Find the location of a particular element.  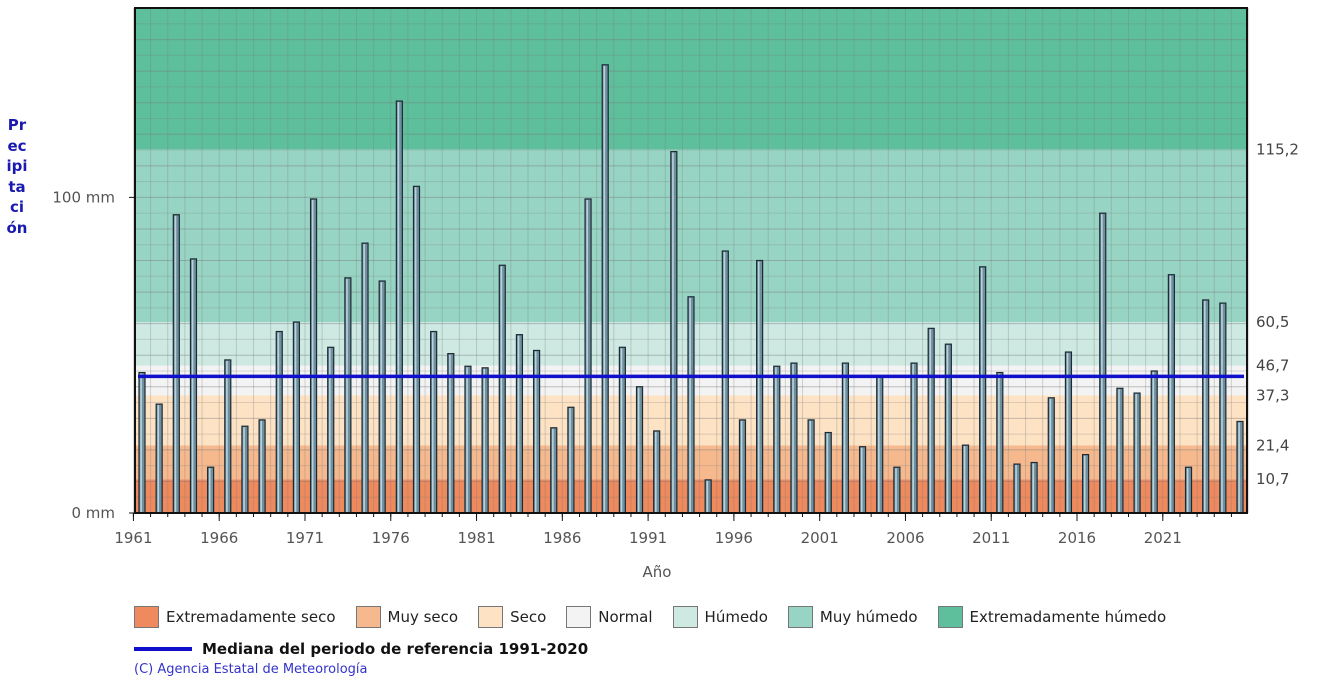

bar-highlight-2018 is located at coordinates (1119, 451).